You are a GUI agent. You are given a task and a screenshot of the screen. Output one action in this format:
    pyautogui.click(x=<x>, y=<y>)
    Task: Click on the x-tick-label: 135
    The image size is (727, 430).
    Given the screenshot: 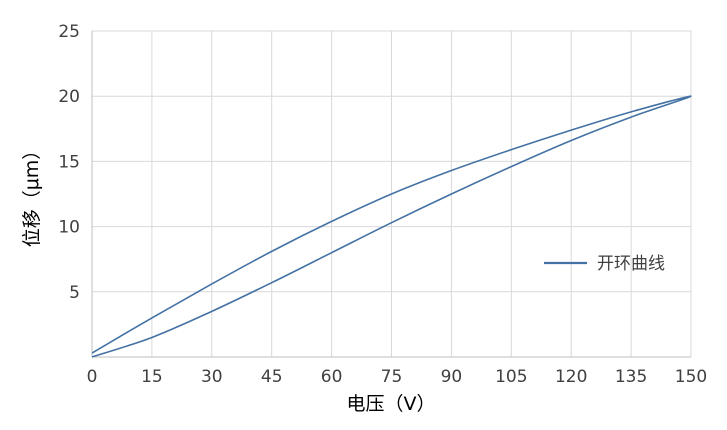 What is the action you would take?
    pyautogui.click(x=631, y=377)
    